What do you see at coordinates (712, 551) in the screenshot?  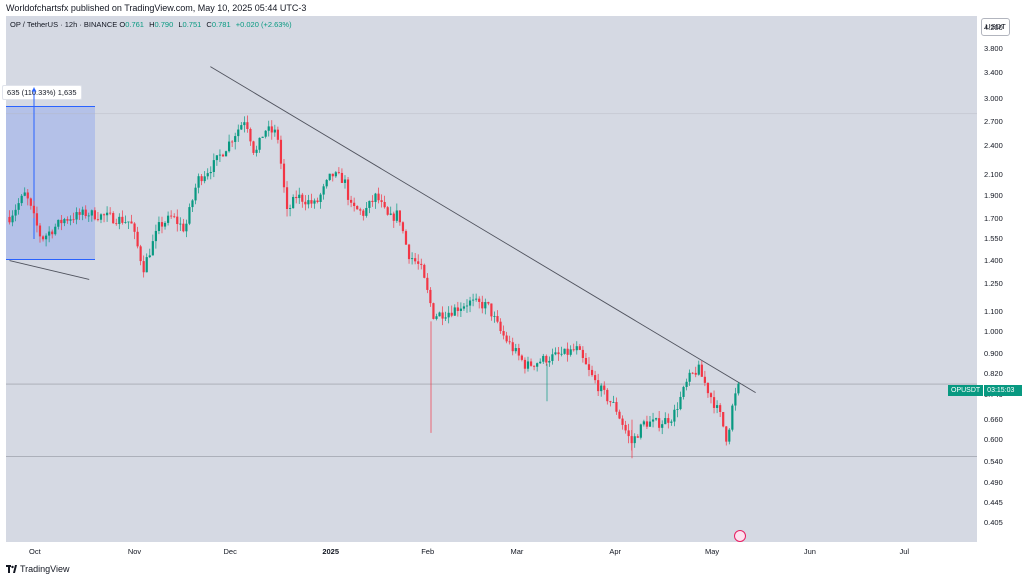 I see `time-tick-label: May` at bounding box center [712, 551].